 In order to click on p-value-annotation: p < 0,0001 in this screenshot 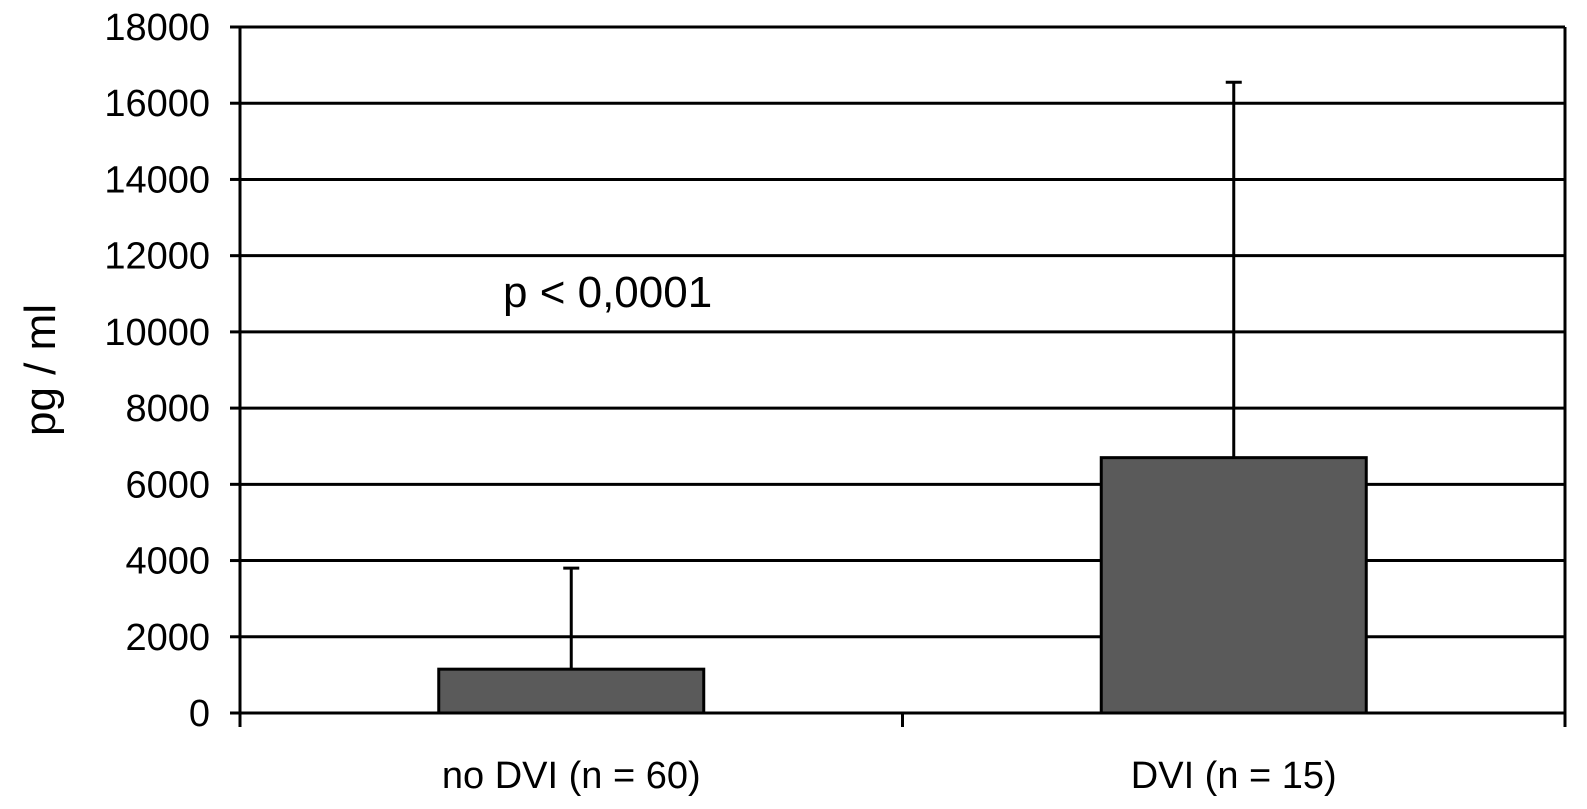, I will do `click(607, 292)`.